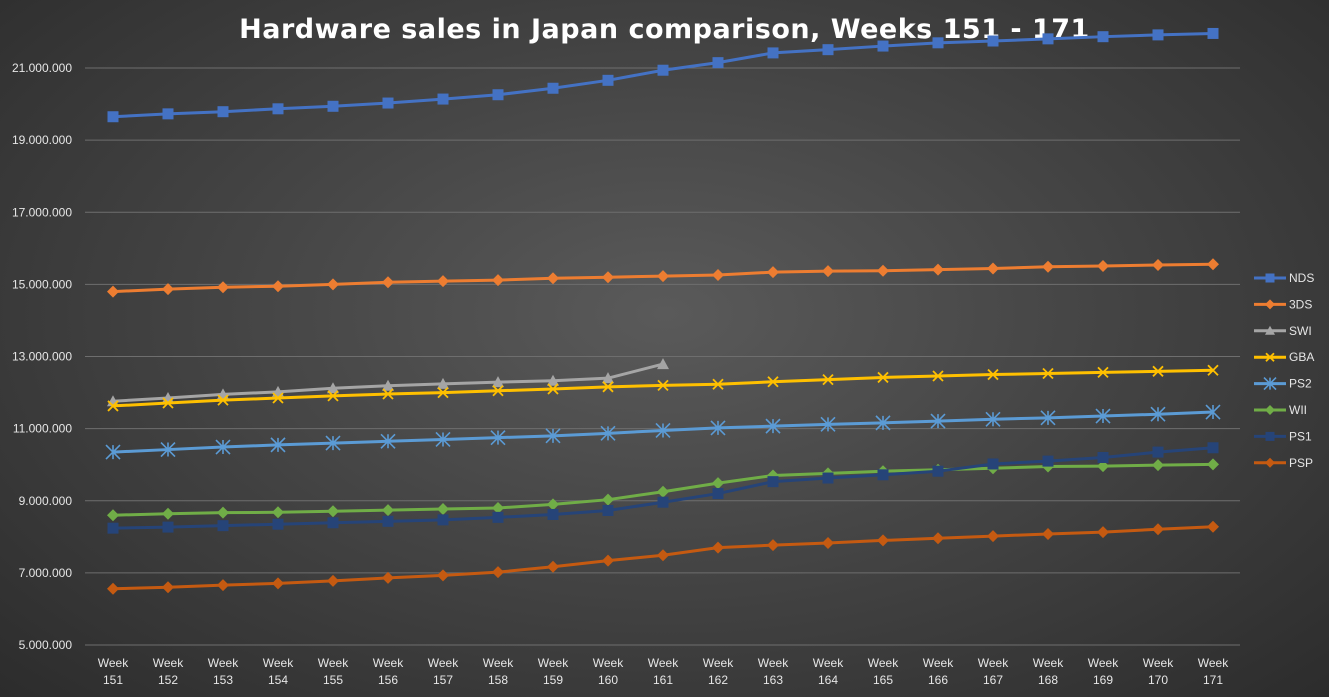  What do you see at coordinates (42, 284) in the screenshot?
I see `y-tick-label: 15.000.000` at bounding box center [42, 284].